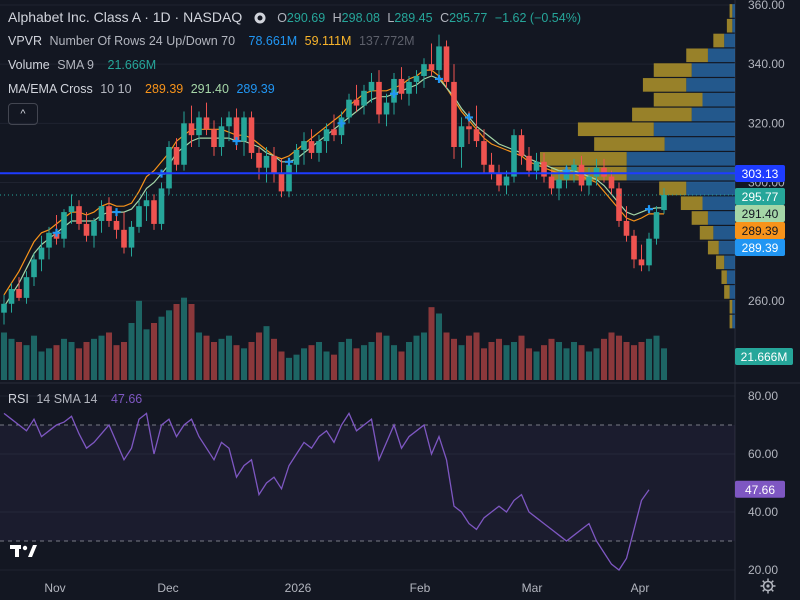 The image size is (800, 600). Describe the element at coordinates (84, 65) in the screenshot. I see `volume-legend: Volume SMA 9 21.666M` at that location.